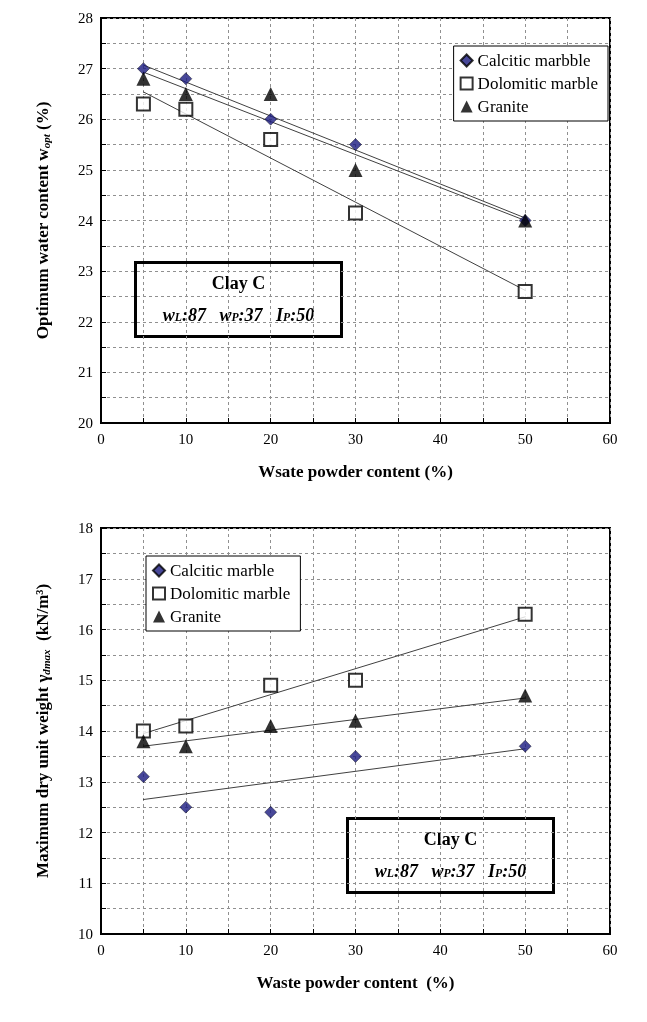 The image size is (647, 1022). I want to click on y-tick-label: 13, so click(85, 781).